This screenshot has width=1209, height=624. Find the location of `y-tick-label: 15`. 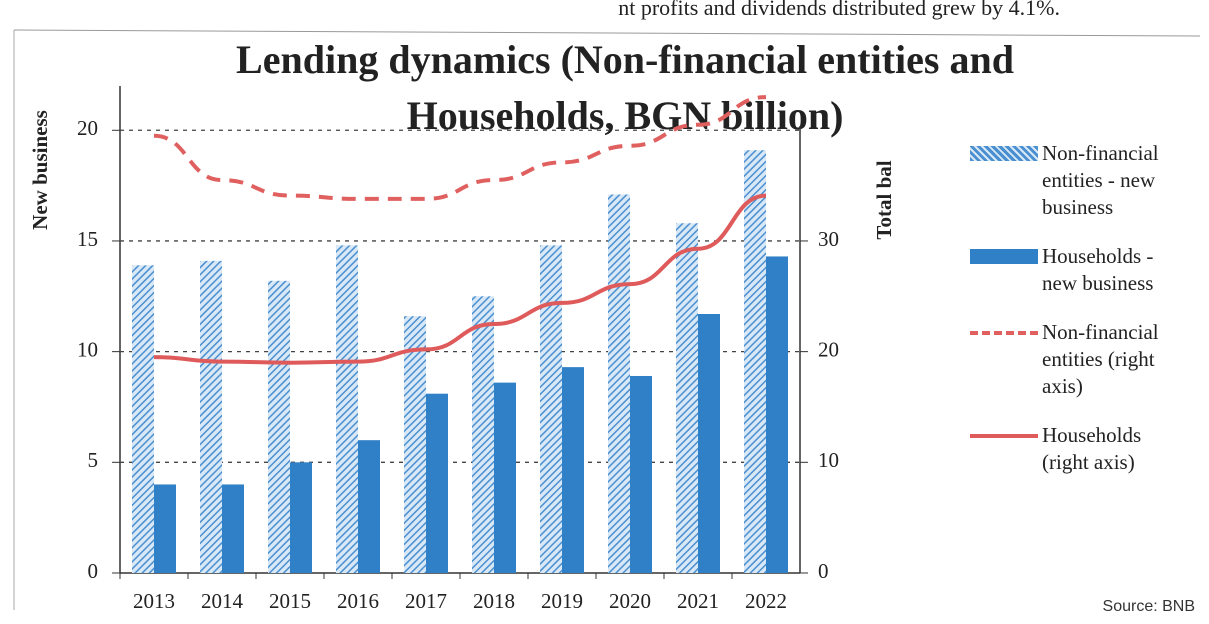

y-tick-label: 15 is located at coordinates (87, 239).